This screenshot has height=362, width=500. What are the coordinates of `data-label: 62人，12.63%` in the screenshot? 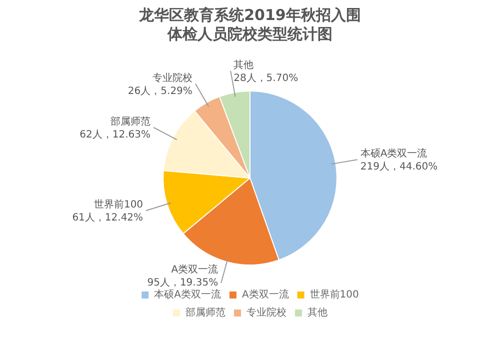 It's located at (115, 134).